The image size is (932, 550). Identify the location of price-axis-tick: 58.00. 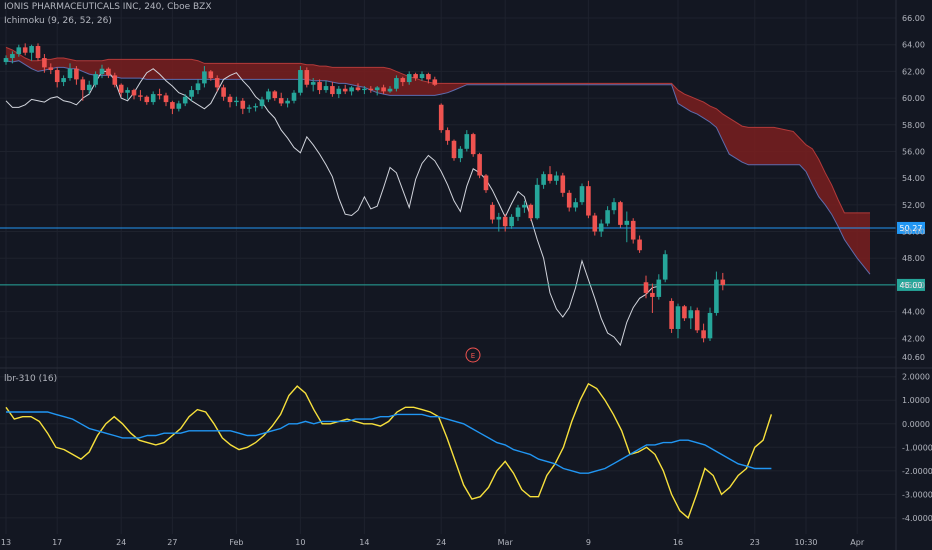
(913, 125).